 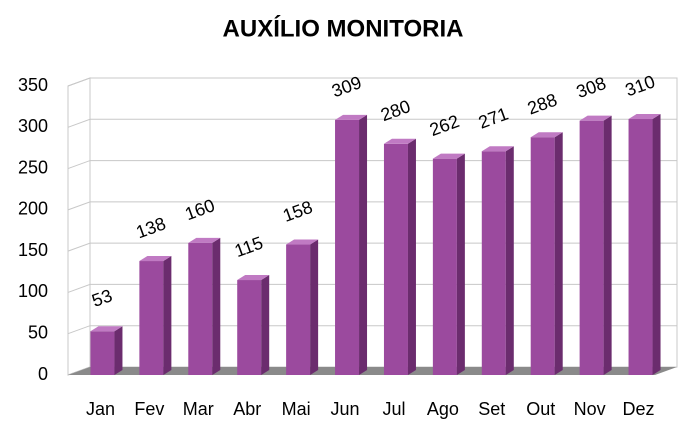 I want to click on data-label: 309, so click(x=346, y=86).